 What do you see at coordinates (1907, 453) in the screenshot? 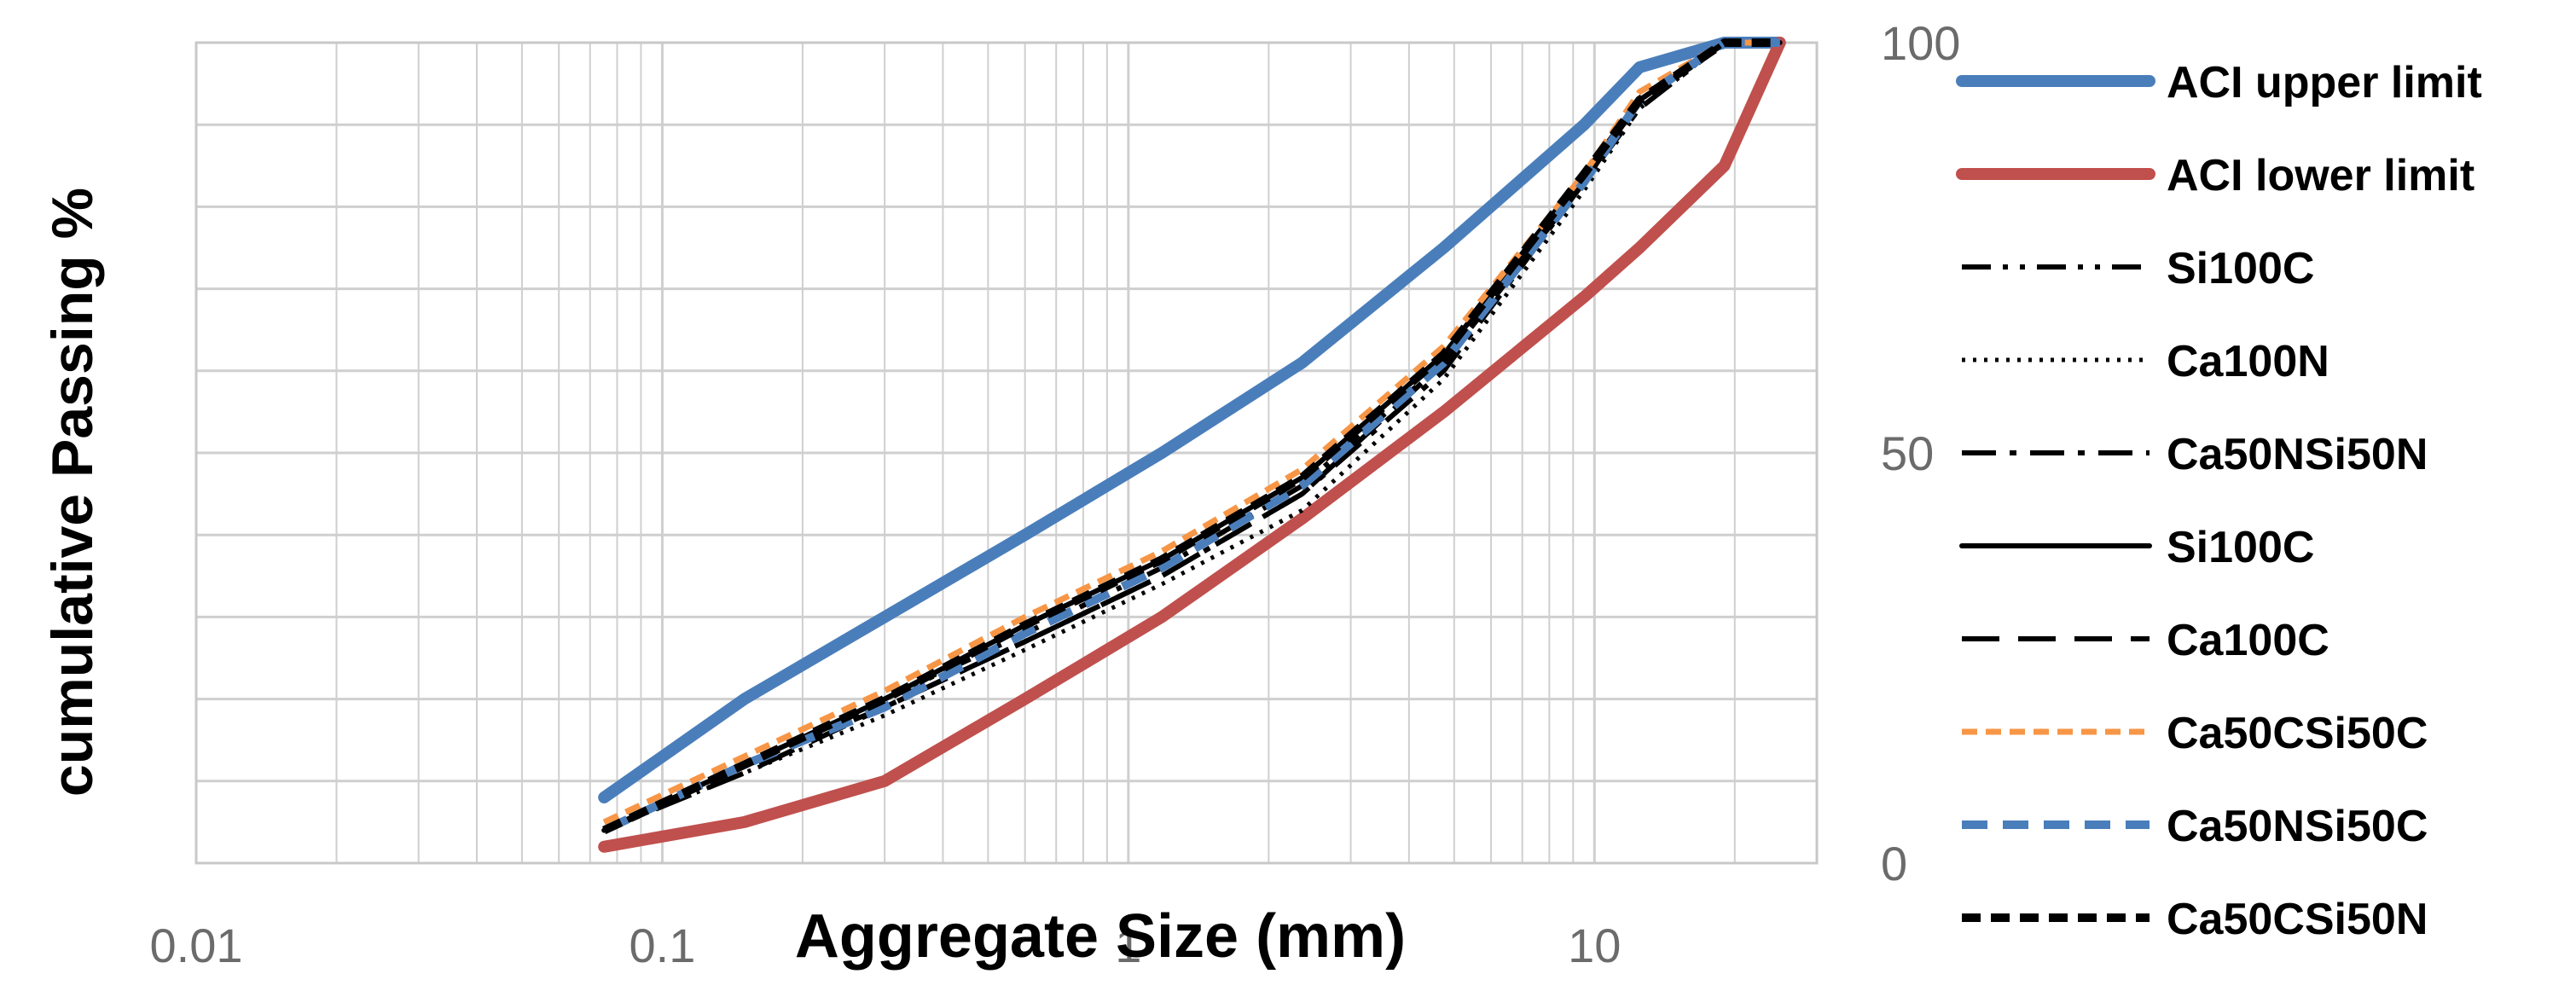
I see `y-tick-label: 50` at bounding box center [1907, 453].